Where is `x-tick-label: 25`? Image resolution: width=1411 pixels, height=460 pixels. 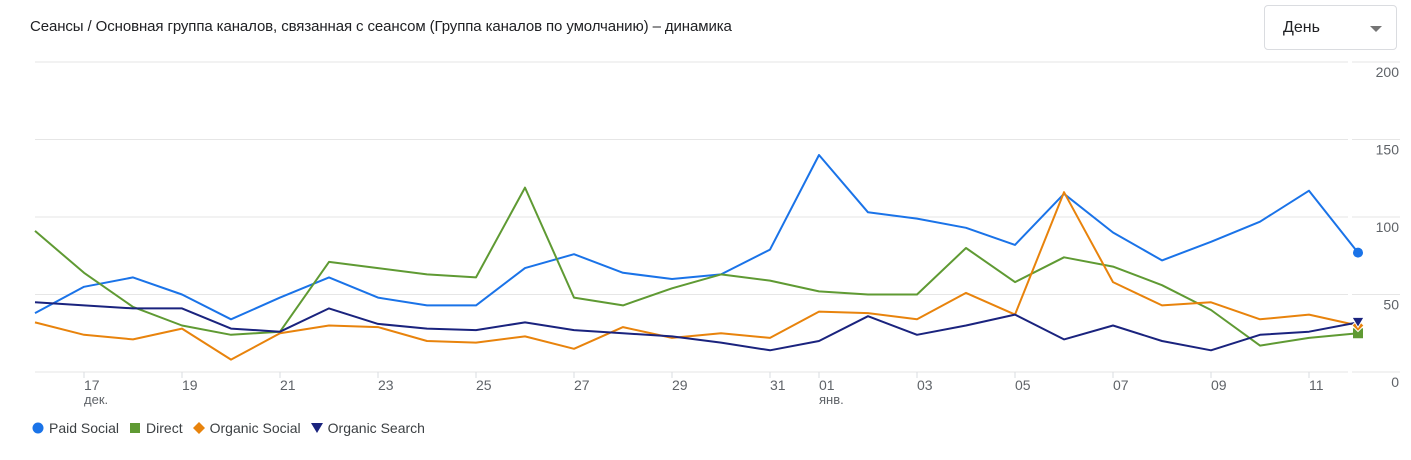
x-tick-label: 25 is located at coordinates (484, 385).